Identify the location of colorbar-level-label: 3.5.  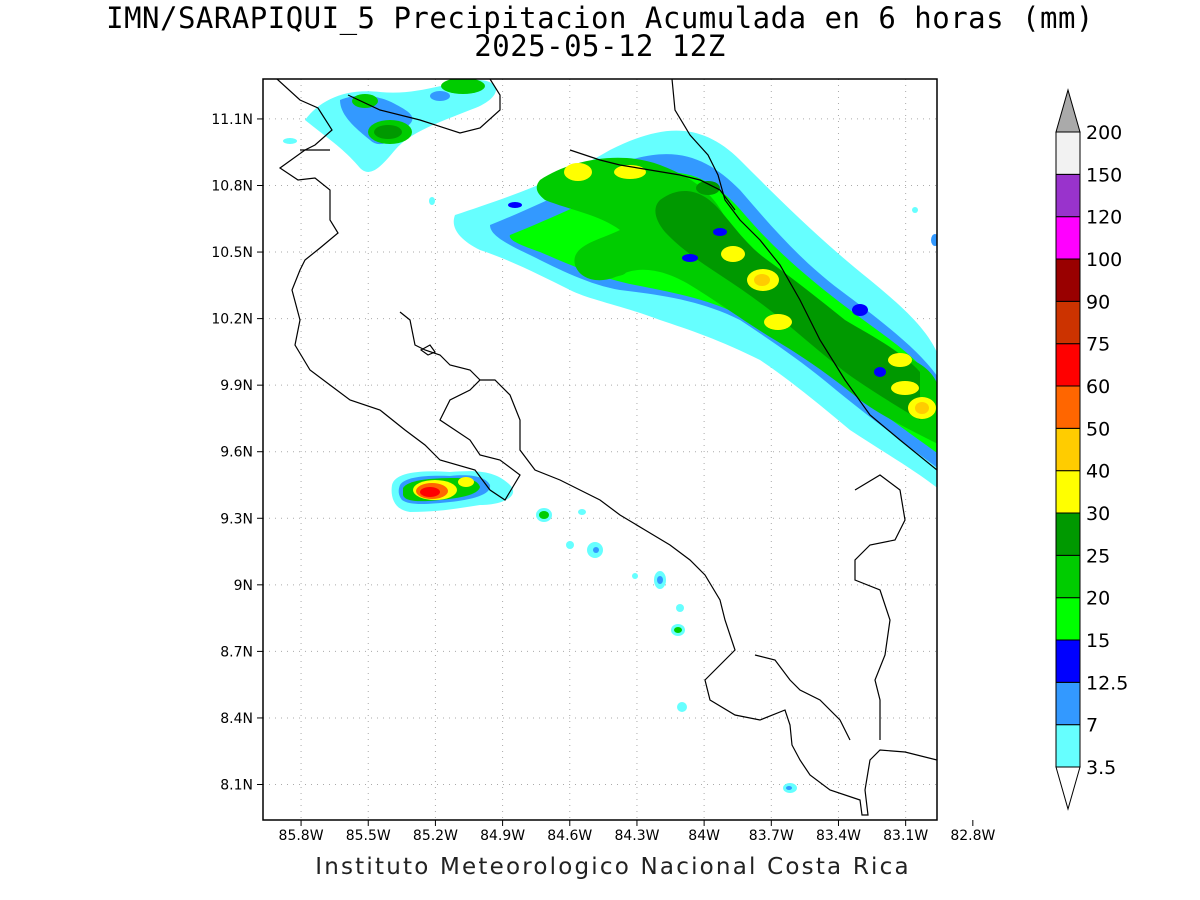
(1101, 768).